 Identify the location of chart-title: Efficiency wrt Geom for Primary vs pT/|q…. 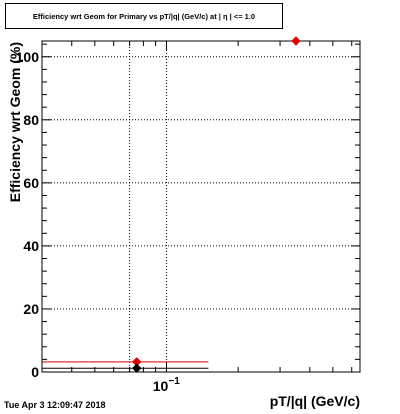
(144, 16).